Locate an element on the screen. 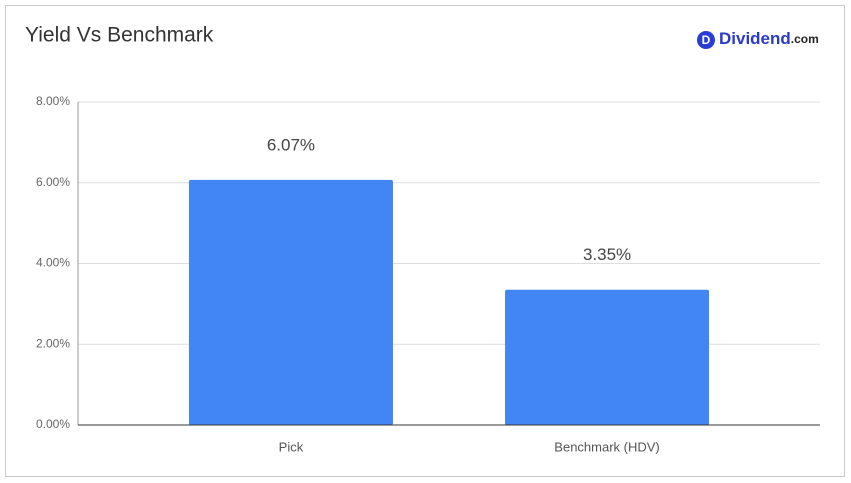  y-tick-label: 4.00% is located at coordinates (53, 263).